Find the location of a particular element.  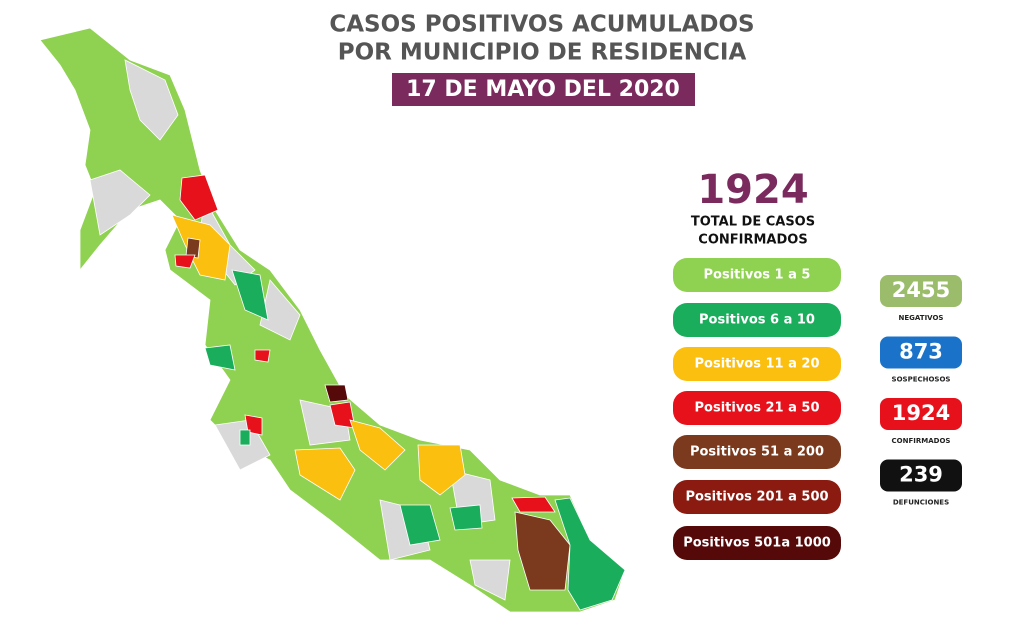

stat-label: NEGATIVOS is located at coordinates (921, 318).